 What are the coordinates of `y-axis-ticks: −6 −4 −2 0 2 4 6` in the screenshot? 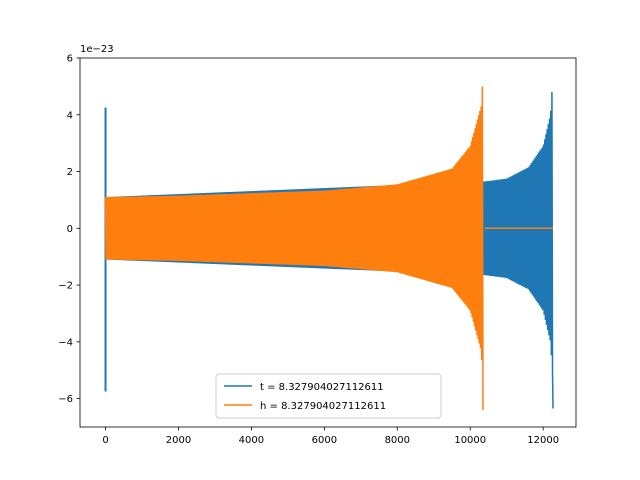 It's located at (69, 229).